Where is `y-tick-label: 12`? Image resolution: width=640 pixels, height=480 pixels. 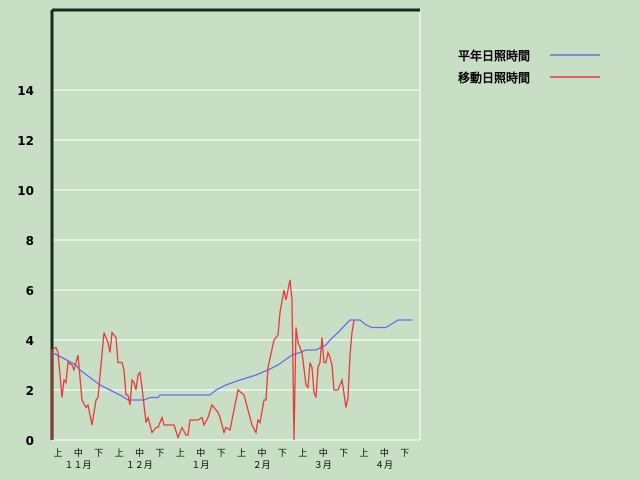
y-tick-label: 12 is located at coordinates (25, 141).